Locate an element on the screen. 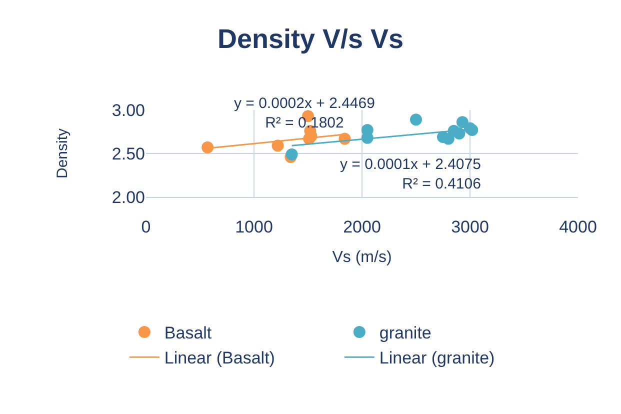 The width and height of the screenshot is (621, 414). x-tick-label: 0 is located at coordinates (146, 226).